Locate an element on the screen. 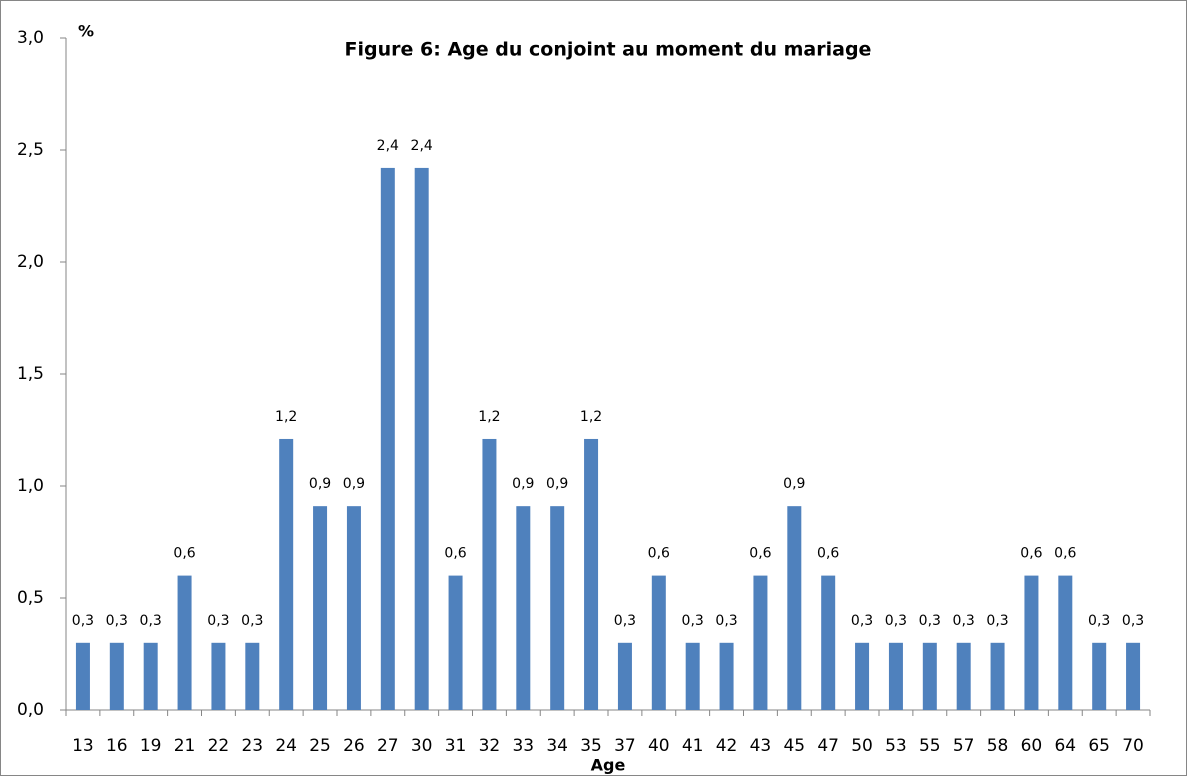 The width and height of the screenshot is (1187, 776). x-tick-label: 58 is located at coordinates (998, 746).